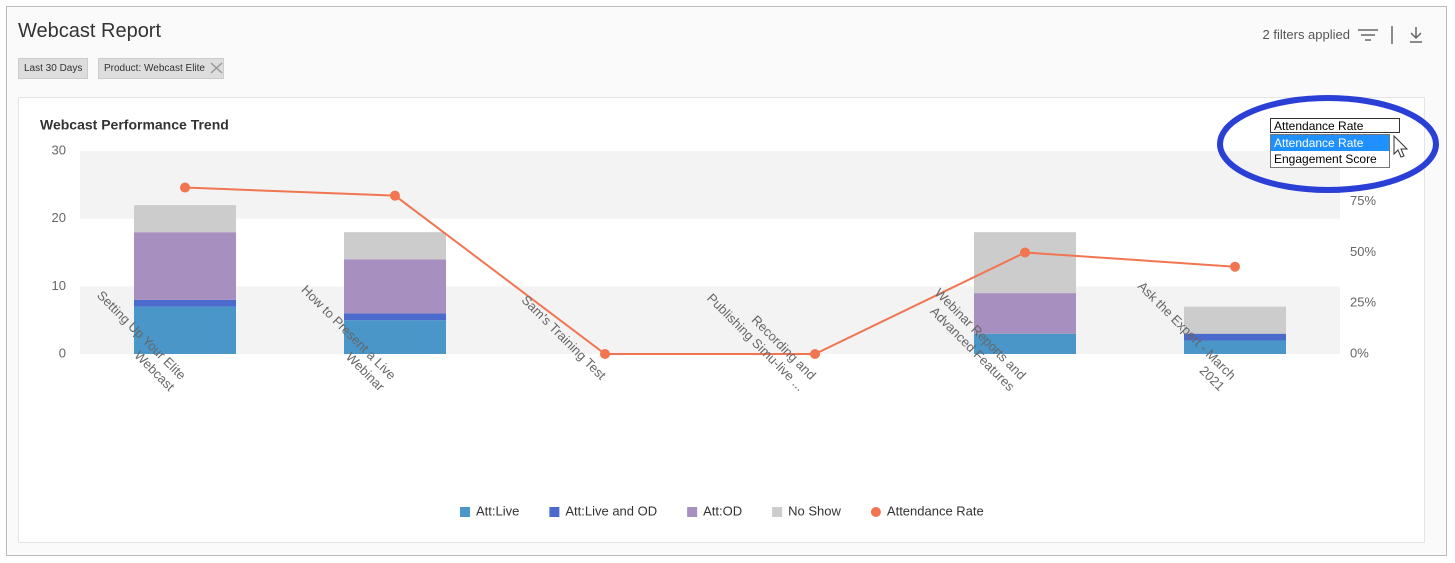 The width and height of the screenshot is (1455, 563). Describe the element at coordinates (814, 510) in the screenshot. I see `legend-label: No Show` at that location.